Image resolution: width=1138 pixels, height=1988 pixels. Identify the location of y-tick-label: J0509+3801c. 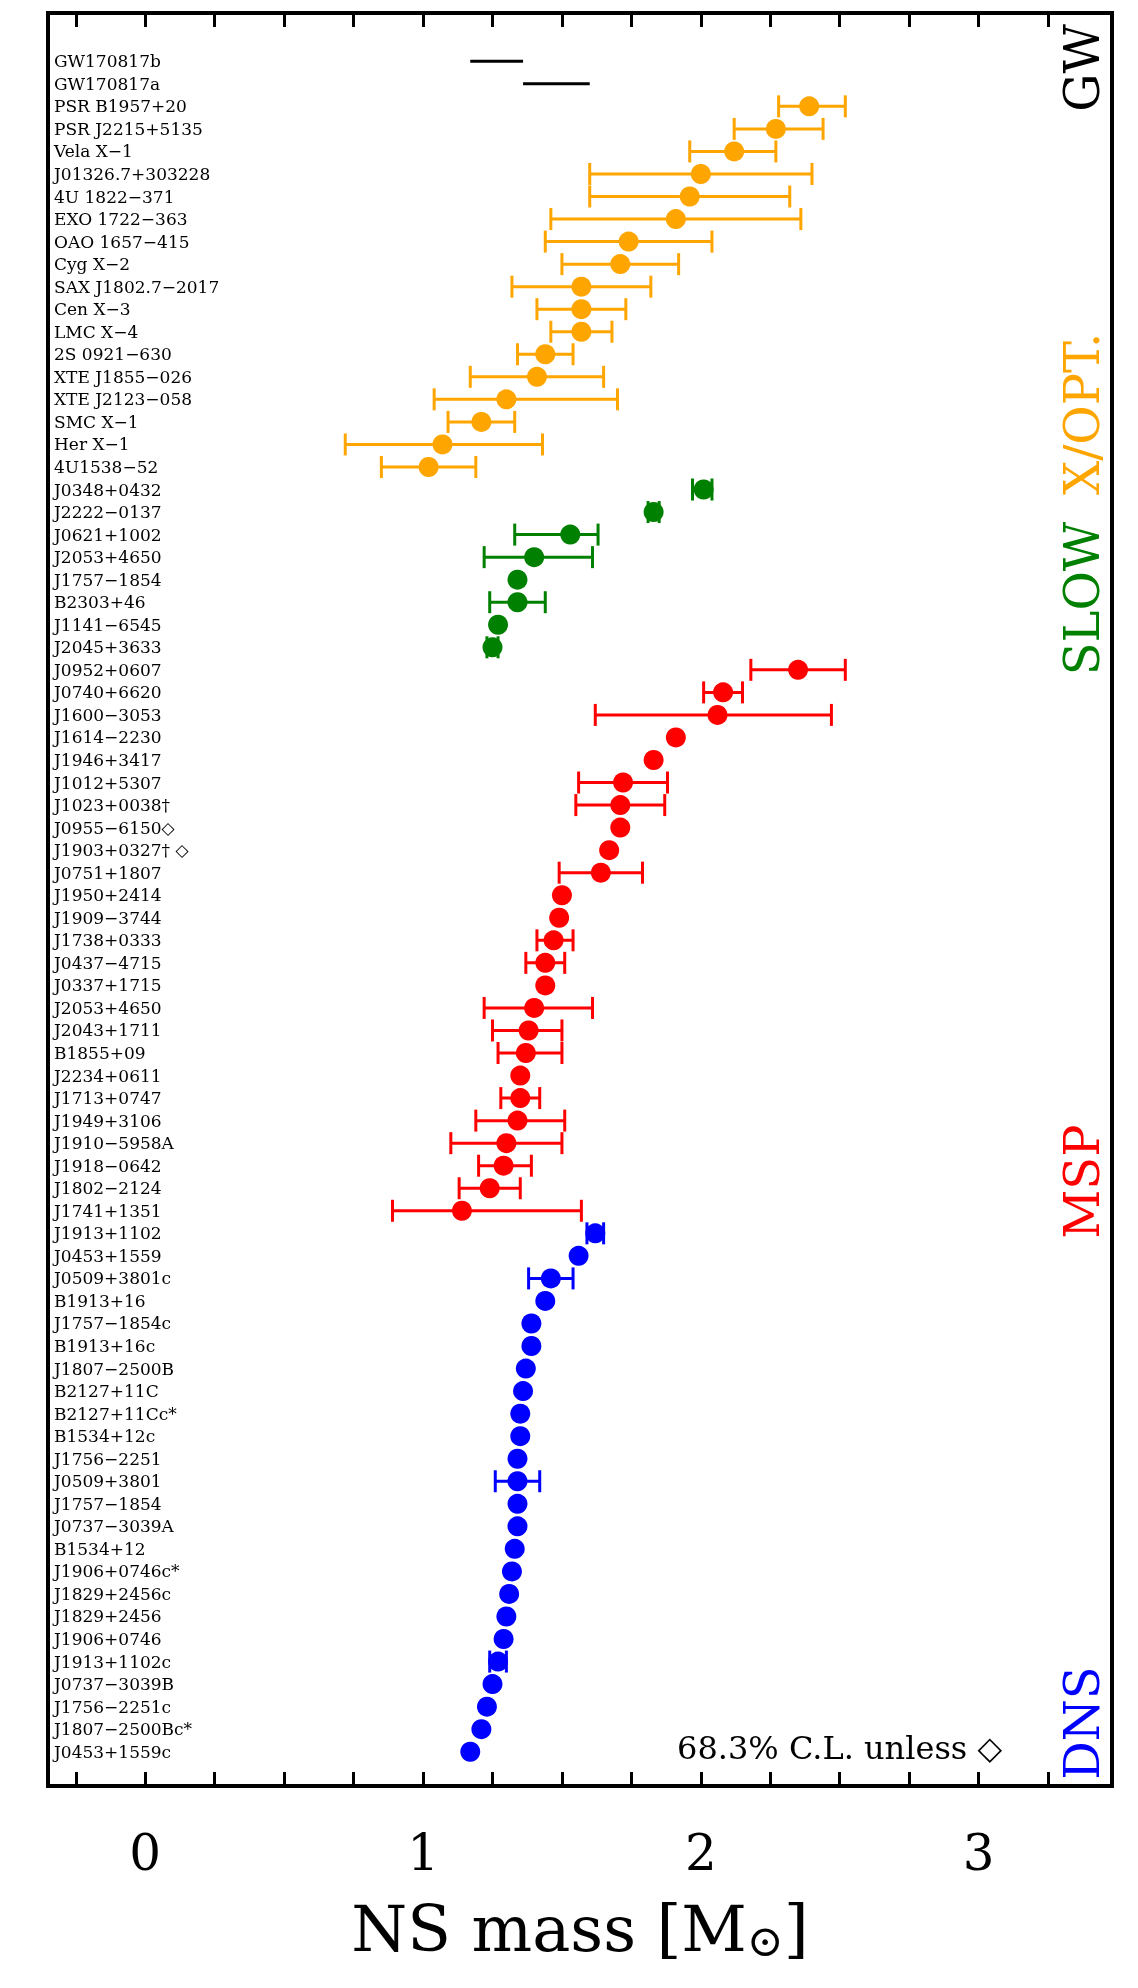
(112, 1278).